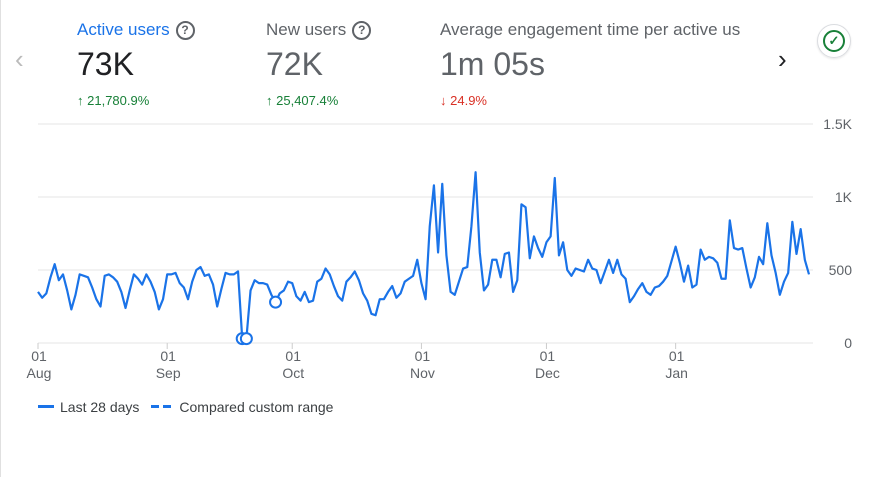 This screenshot has height=477, width=875. I want to click on y-tick-label: 1.5K, so click(837, 124).